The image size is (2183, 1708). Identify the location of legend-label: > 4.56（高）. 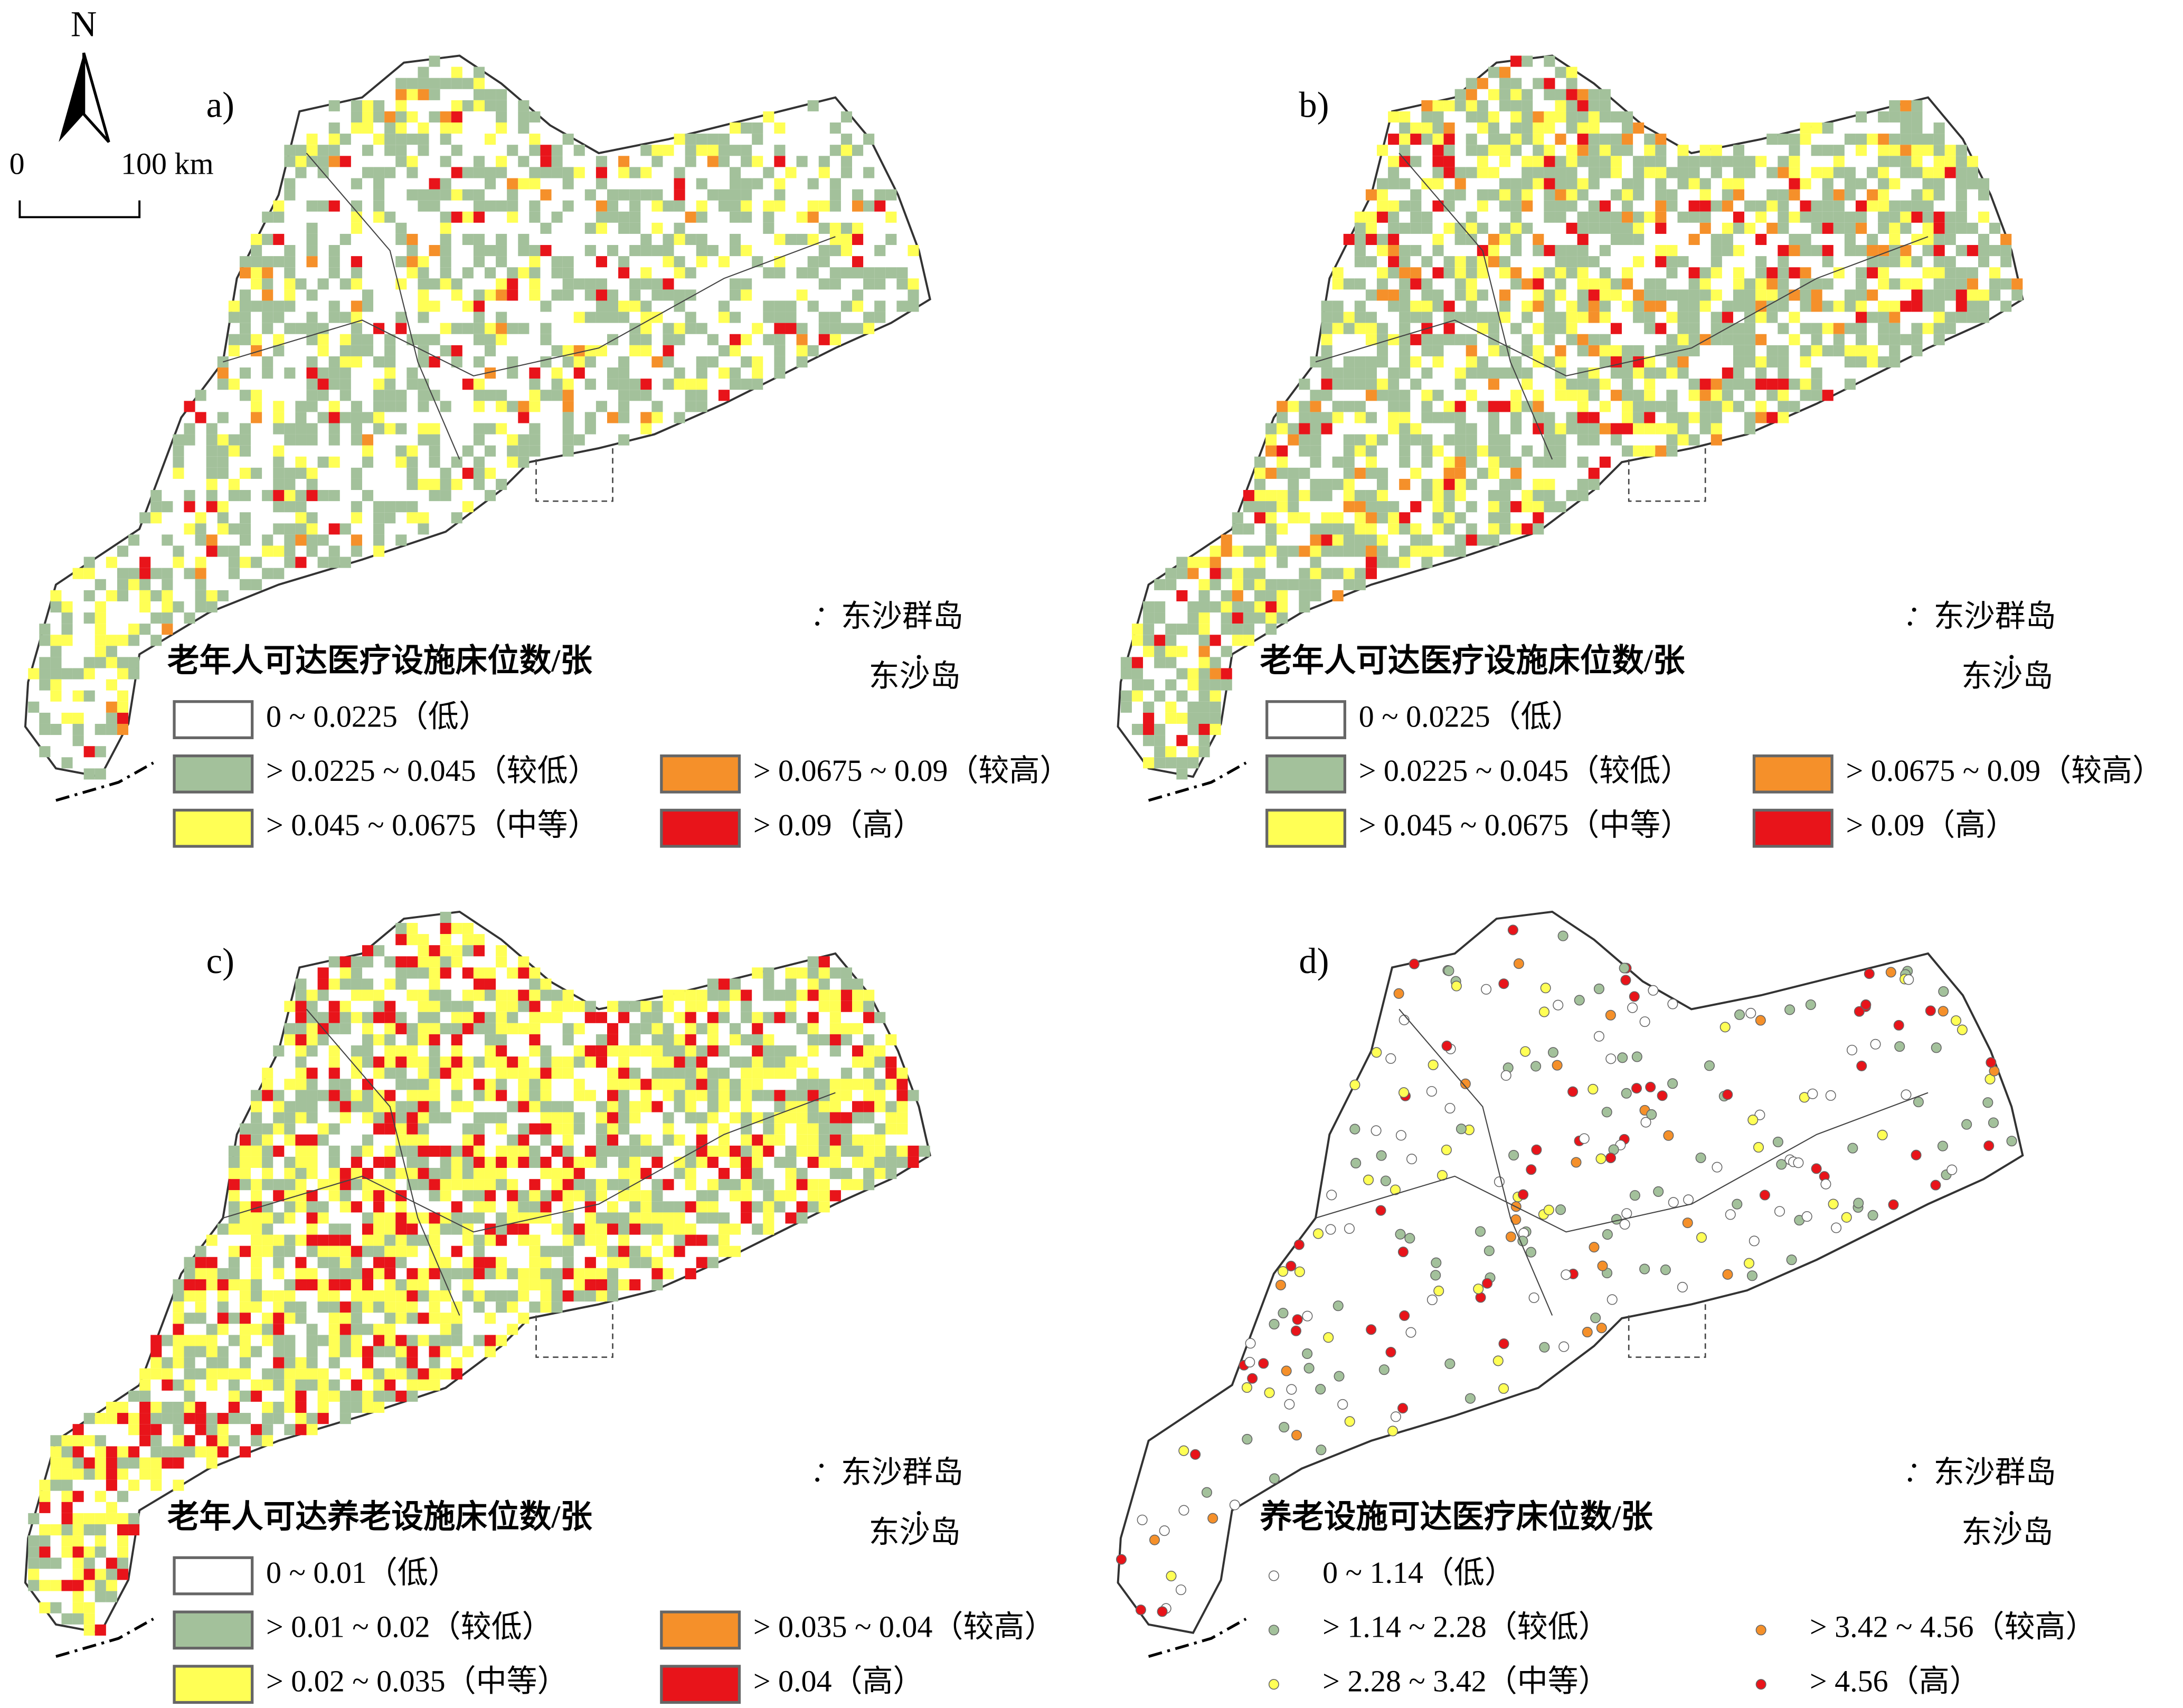
(1895, 1681).